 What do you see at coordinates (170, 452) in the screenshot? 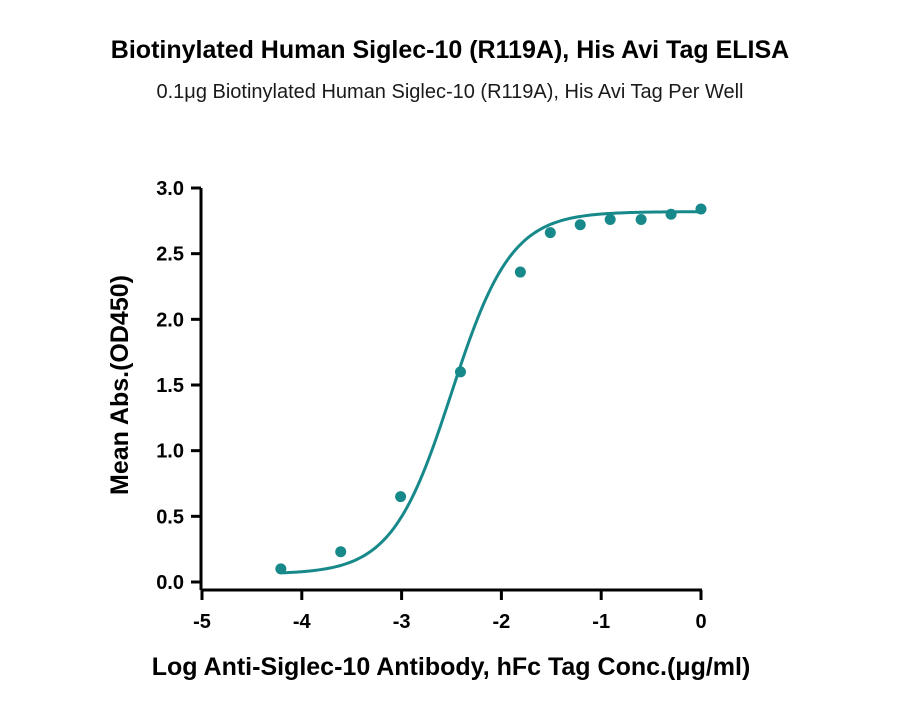
I see `y-tick-label: 1.0` at bounding box center [170, 452].